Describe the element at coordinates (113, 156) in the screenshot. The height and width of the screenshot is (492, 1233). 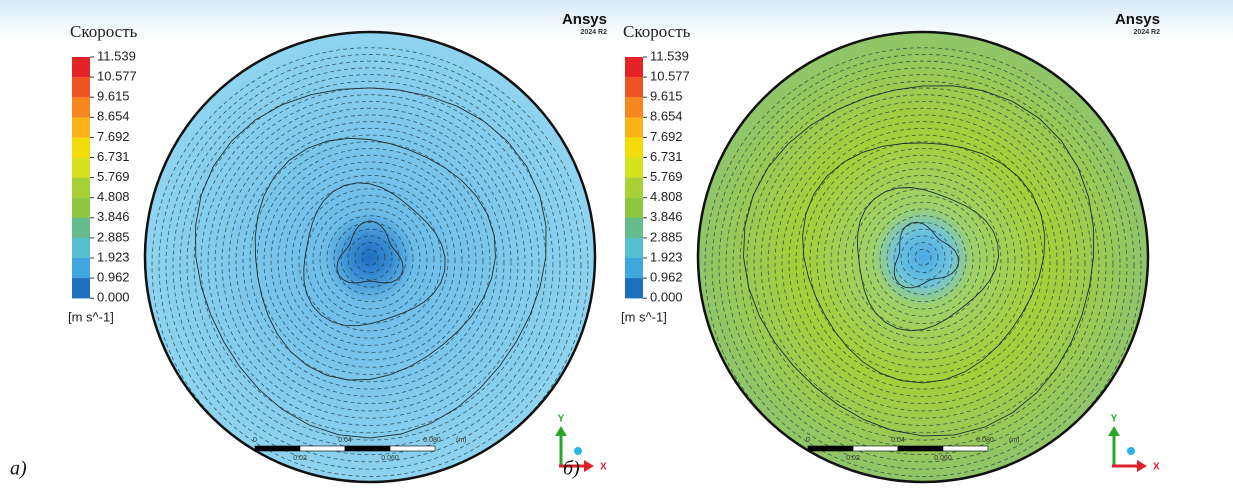
I see `legend-label: 6.731` at that location.